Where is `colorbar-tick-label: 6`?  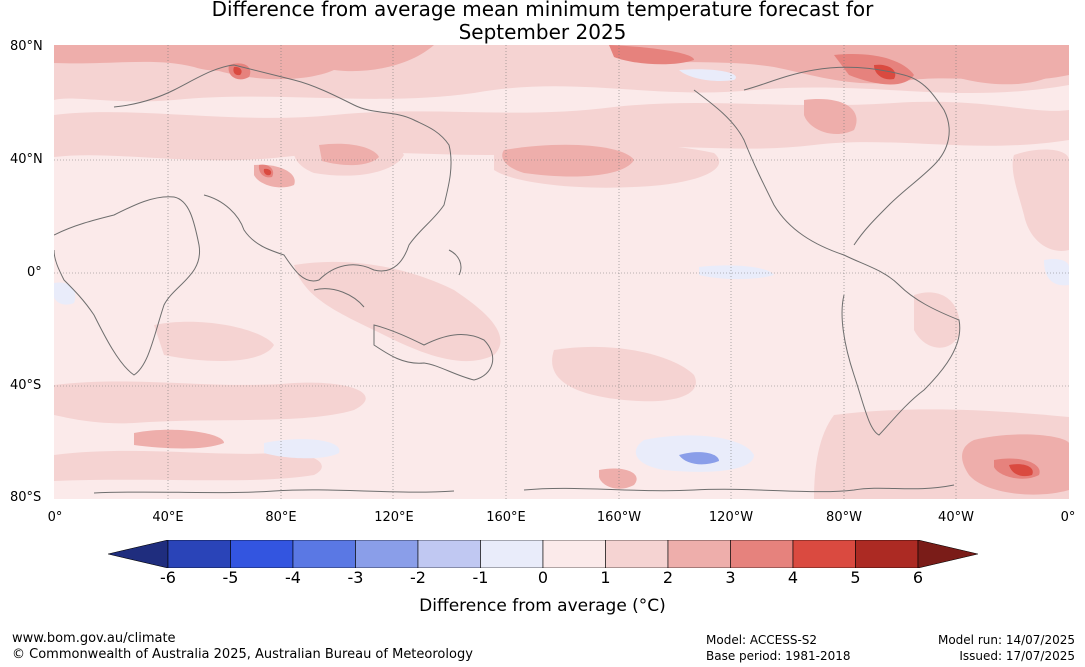 colorbar-tick-label: 6 is located at coordinates (918, 577).